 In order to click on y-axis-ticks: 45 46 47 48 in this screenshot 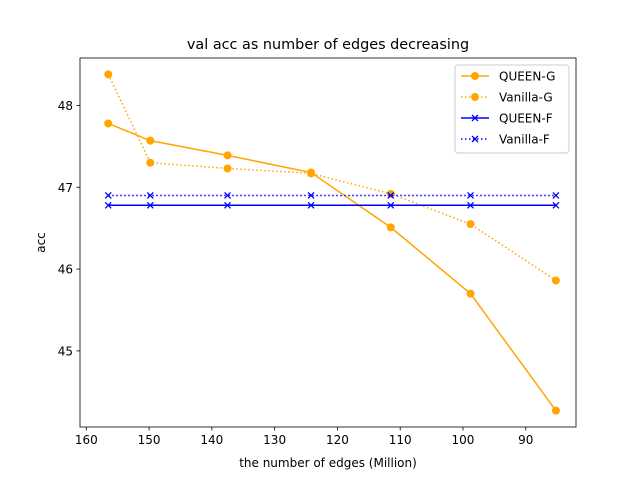, I will do `click(69, 228)`.